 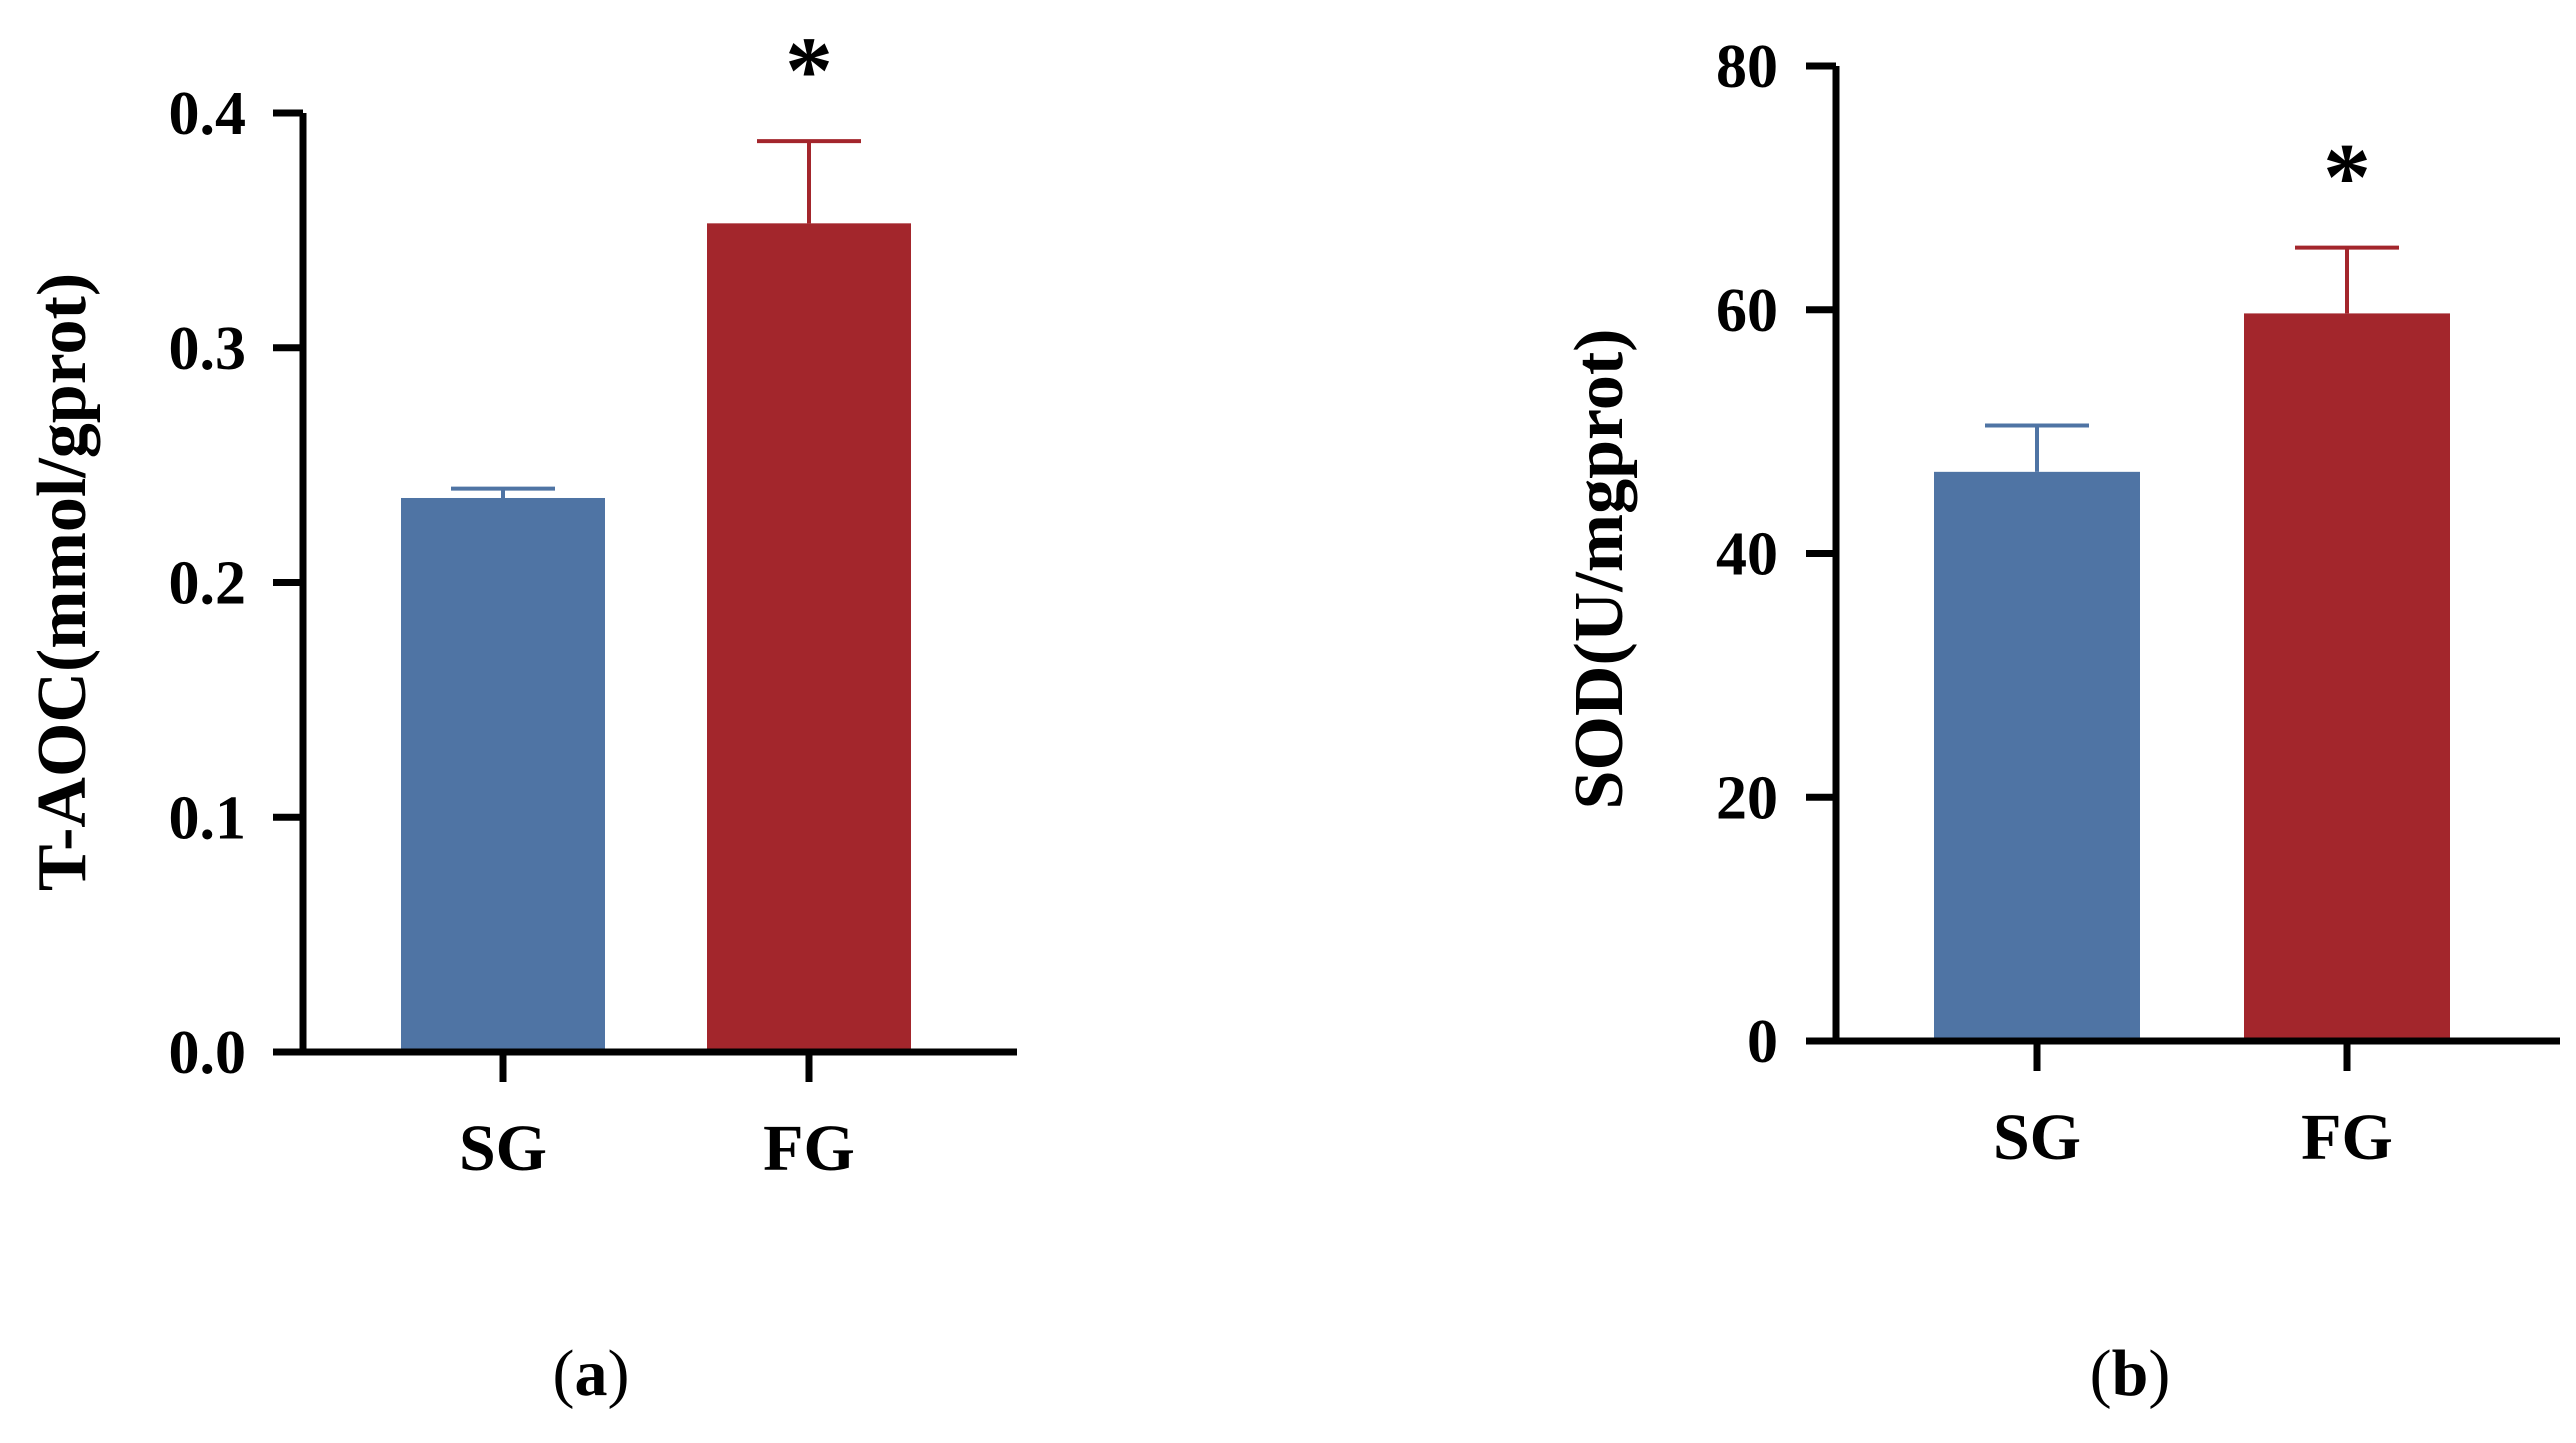 What do you see at coordinates (1599, 569) in the screenshot?
I see `y-axis-title: SOD(U/mgprot)` at bounding box center [1599, 569].